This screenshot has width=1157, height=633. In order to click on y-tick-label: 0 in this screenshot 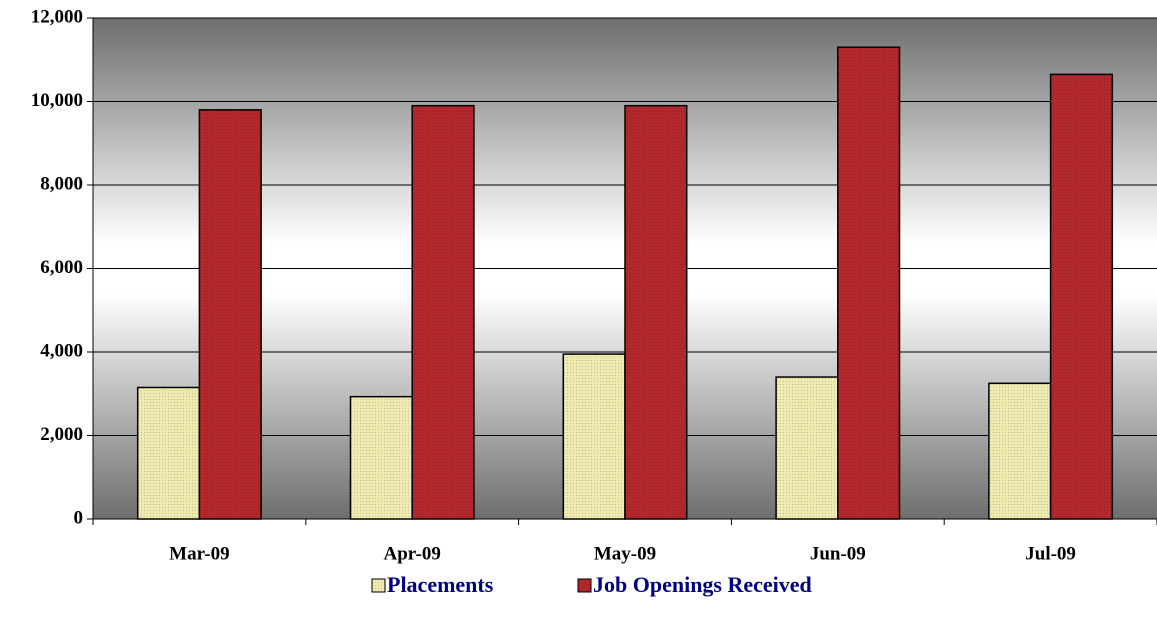, I will do `click(79, 517)`.